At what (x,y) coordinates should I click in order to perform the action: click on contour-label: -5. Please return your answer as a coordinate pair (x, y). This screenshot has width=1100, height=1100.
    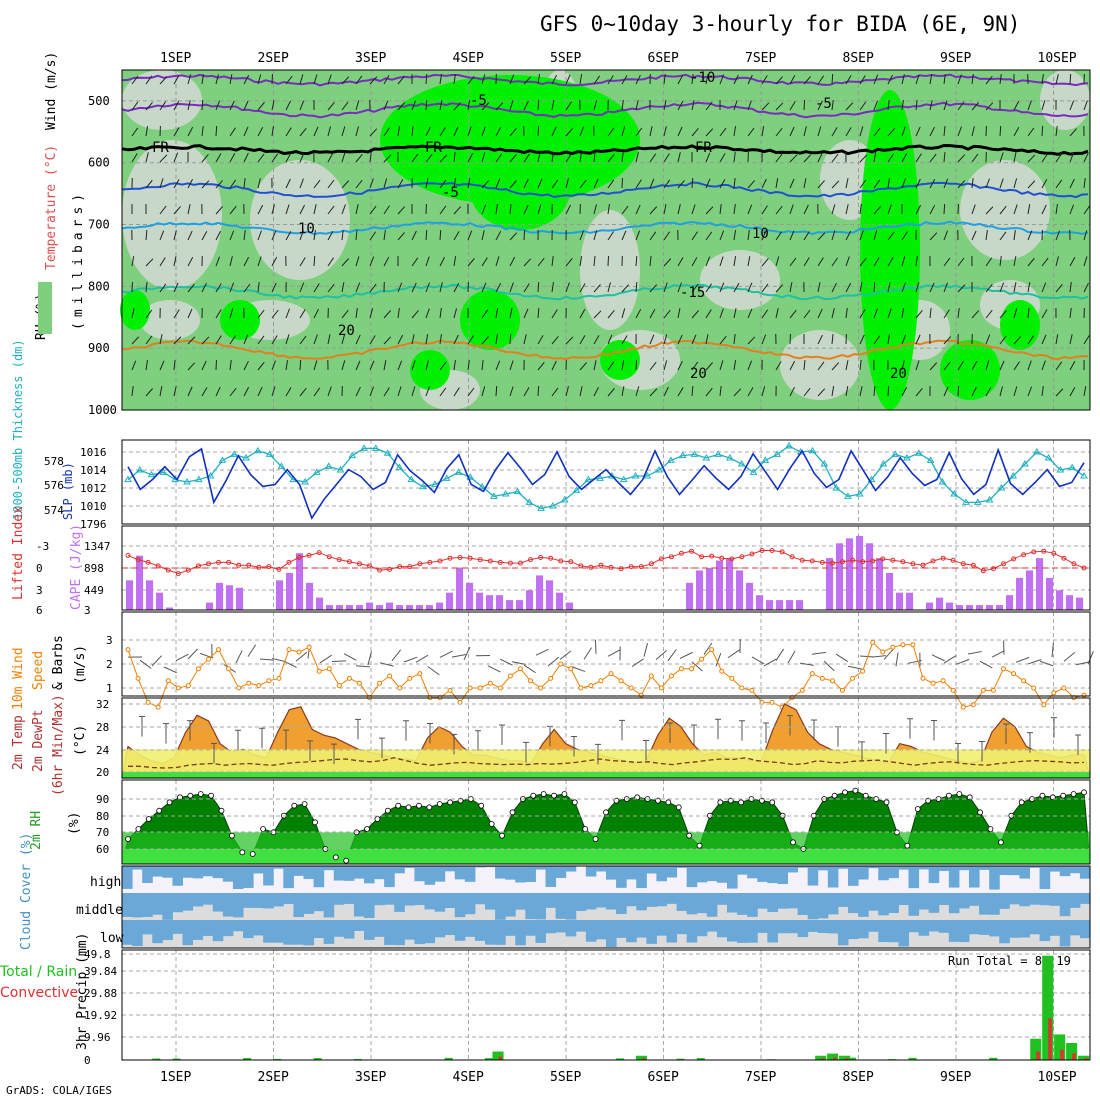
    Looking at the image, I should click on (478, 101).